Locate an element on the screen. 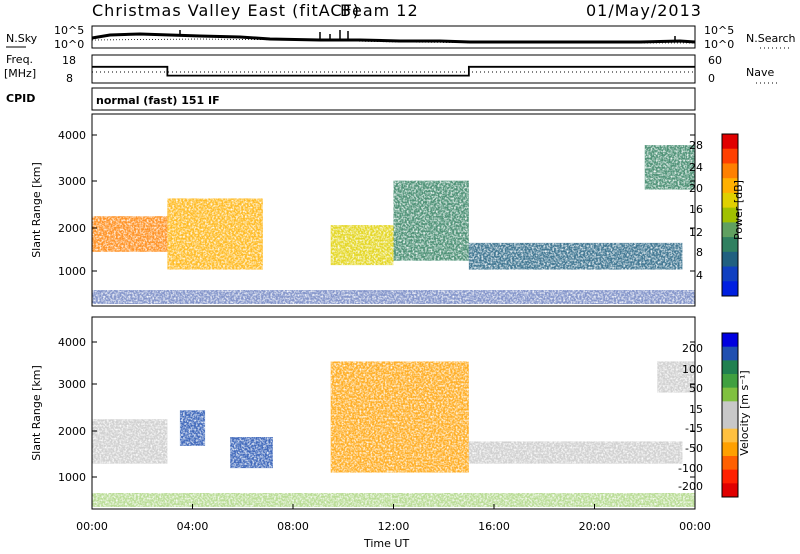 The height and width of the screenshot is (554, 800). velocity-yticks: 4000 3000 2000 1000 is located at coordinates (72, 410).